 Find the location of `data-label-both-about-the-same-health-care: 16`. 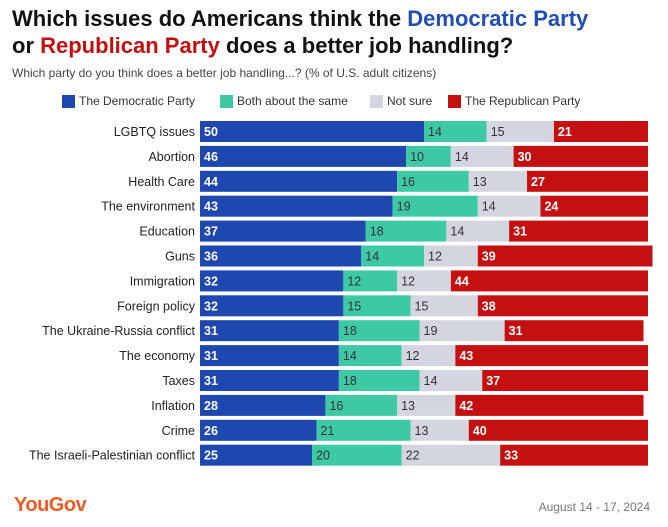

data-label-both-about-the-same-health-care: 16 is located at coordinates (408, 182).